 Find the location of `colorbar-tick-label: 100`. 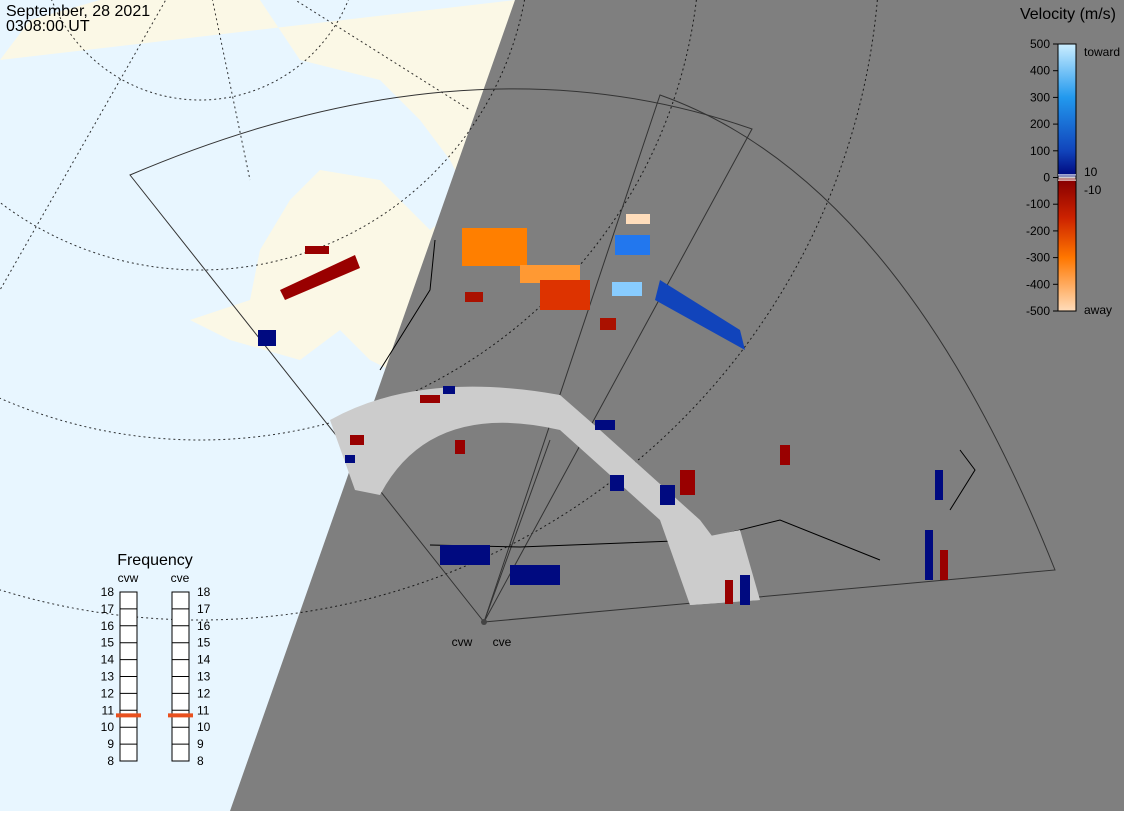

colorbar-tick-label: 100 is located at coordinates (1040, 151).